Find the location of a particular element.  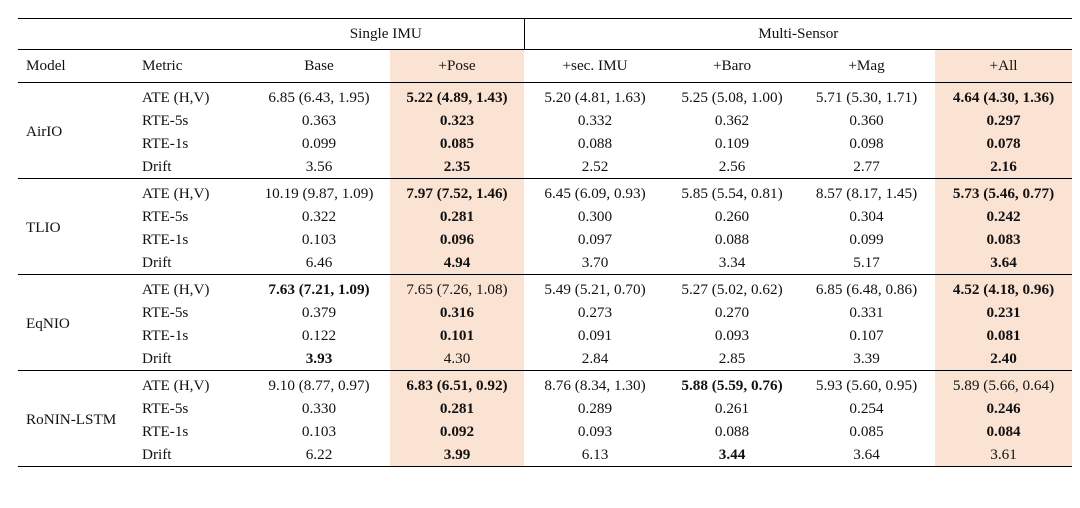

table-cell: 2.77 is located at coordinates (866, 166).